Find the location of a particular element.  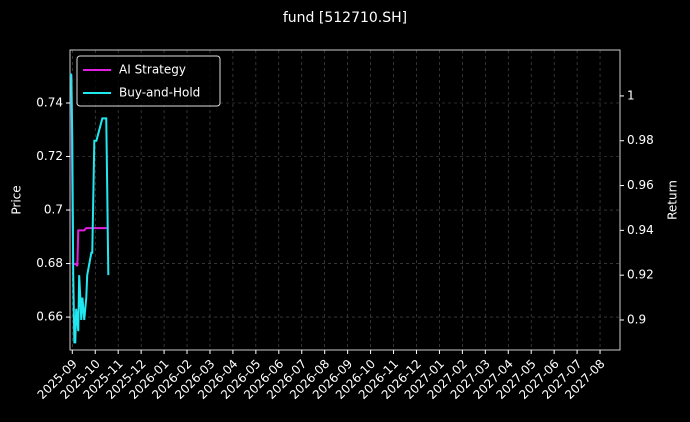

legend-label: AI Strategy is located at coordinates (152, 70).